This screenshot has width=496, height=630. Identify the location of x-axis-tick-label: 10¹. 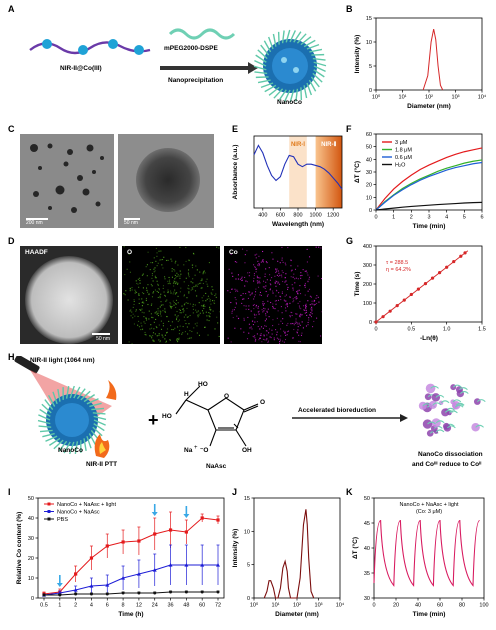
(276, 606).